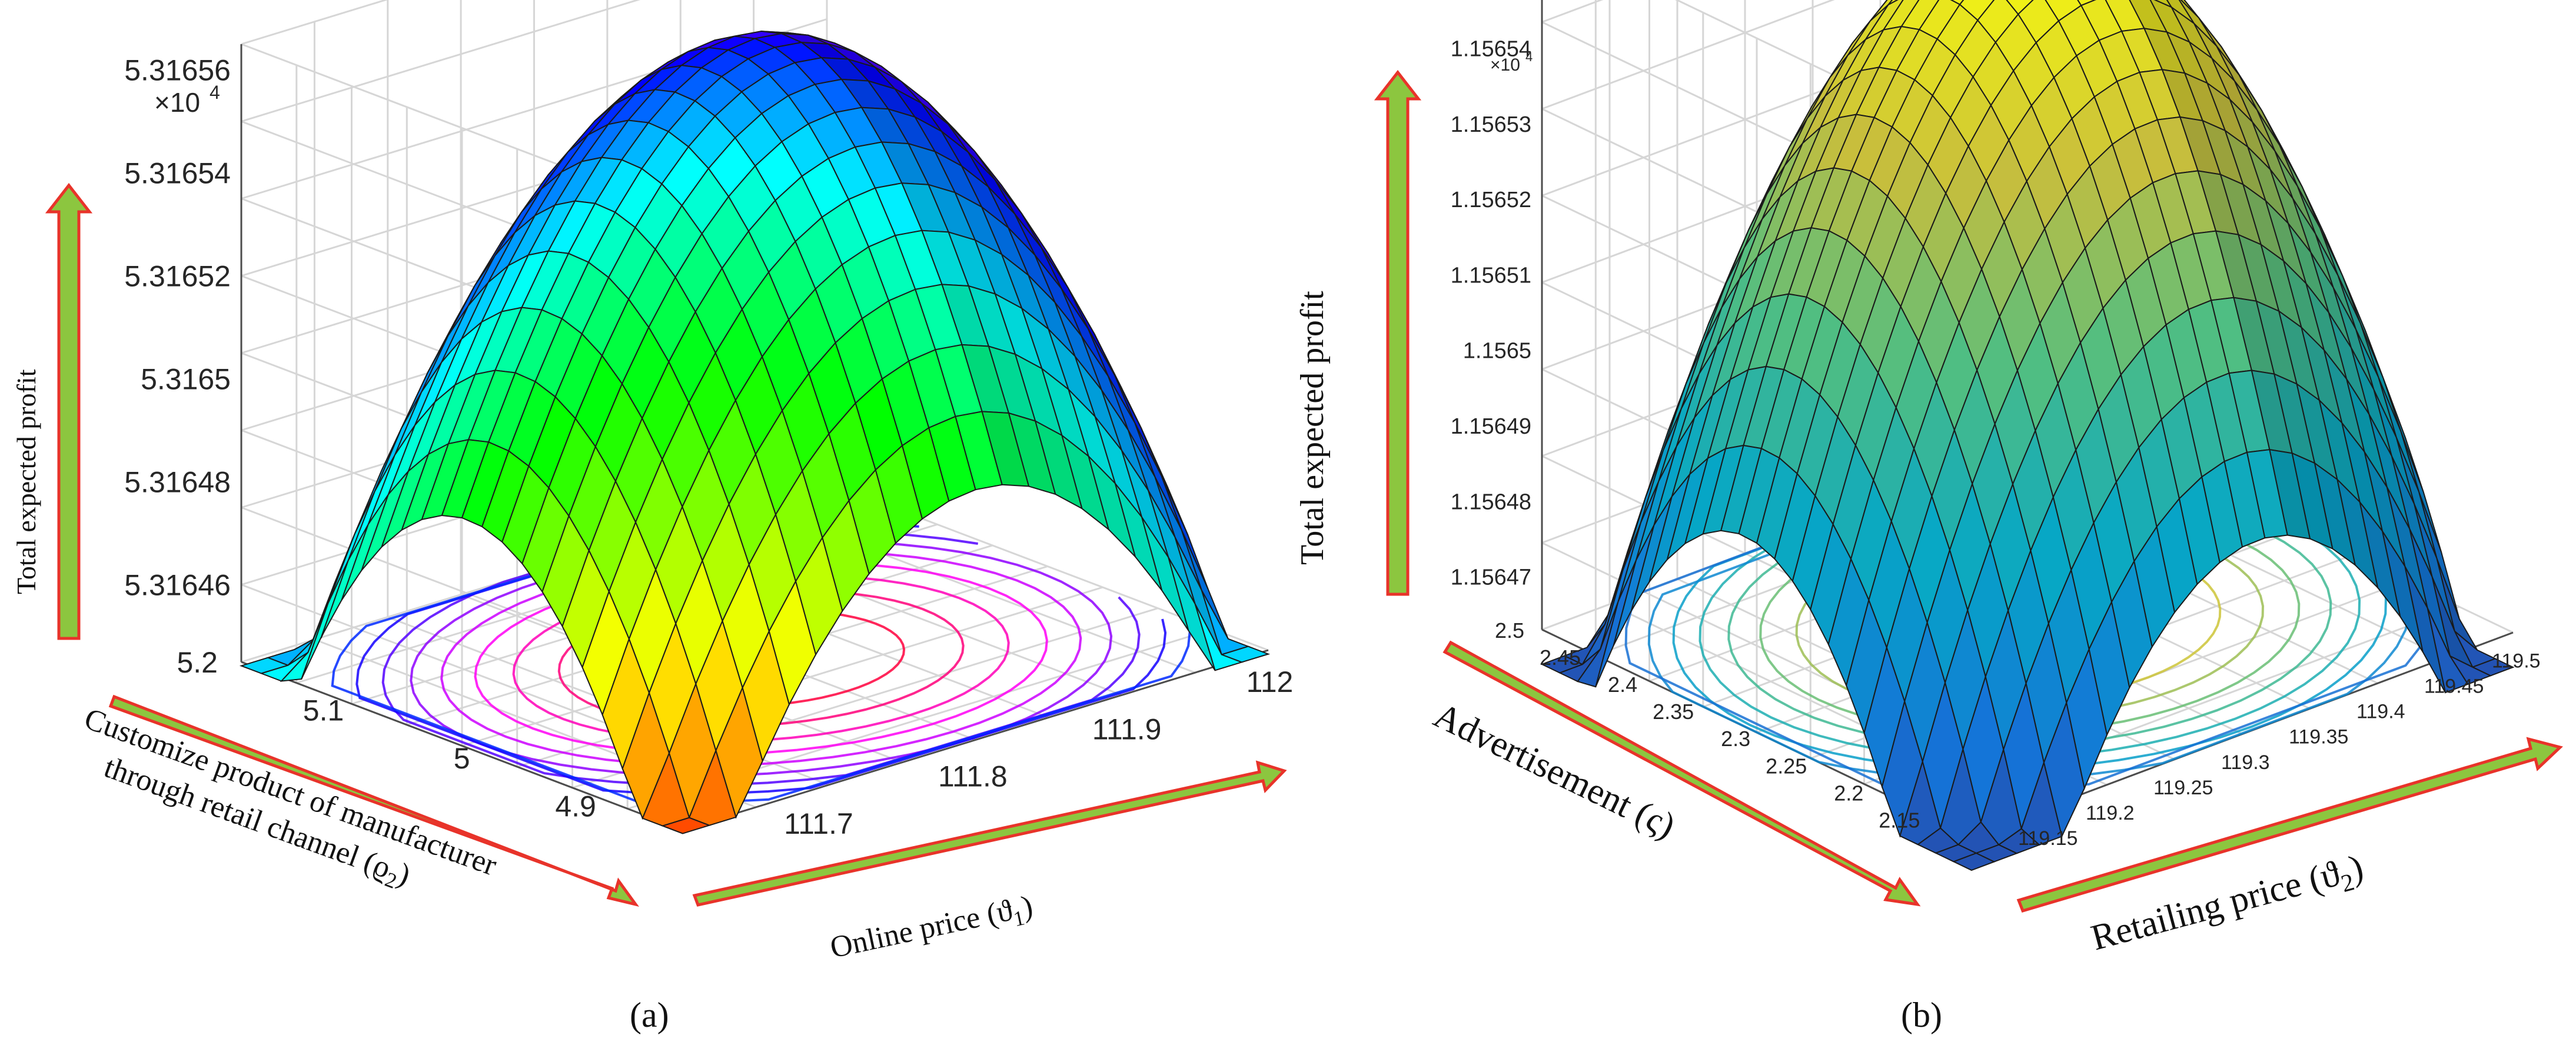 The image size is (2576, 1045). I want to click on y-tick-label: 2.25, so click(1786, 766).